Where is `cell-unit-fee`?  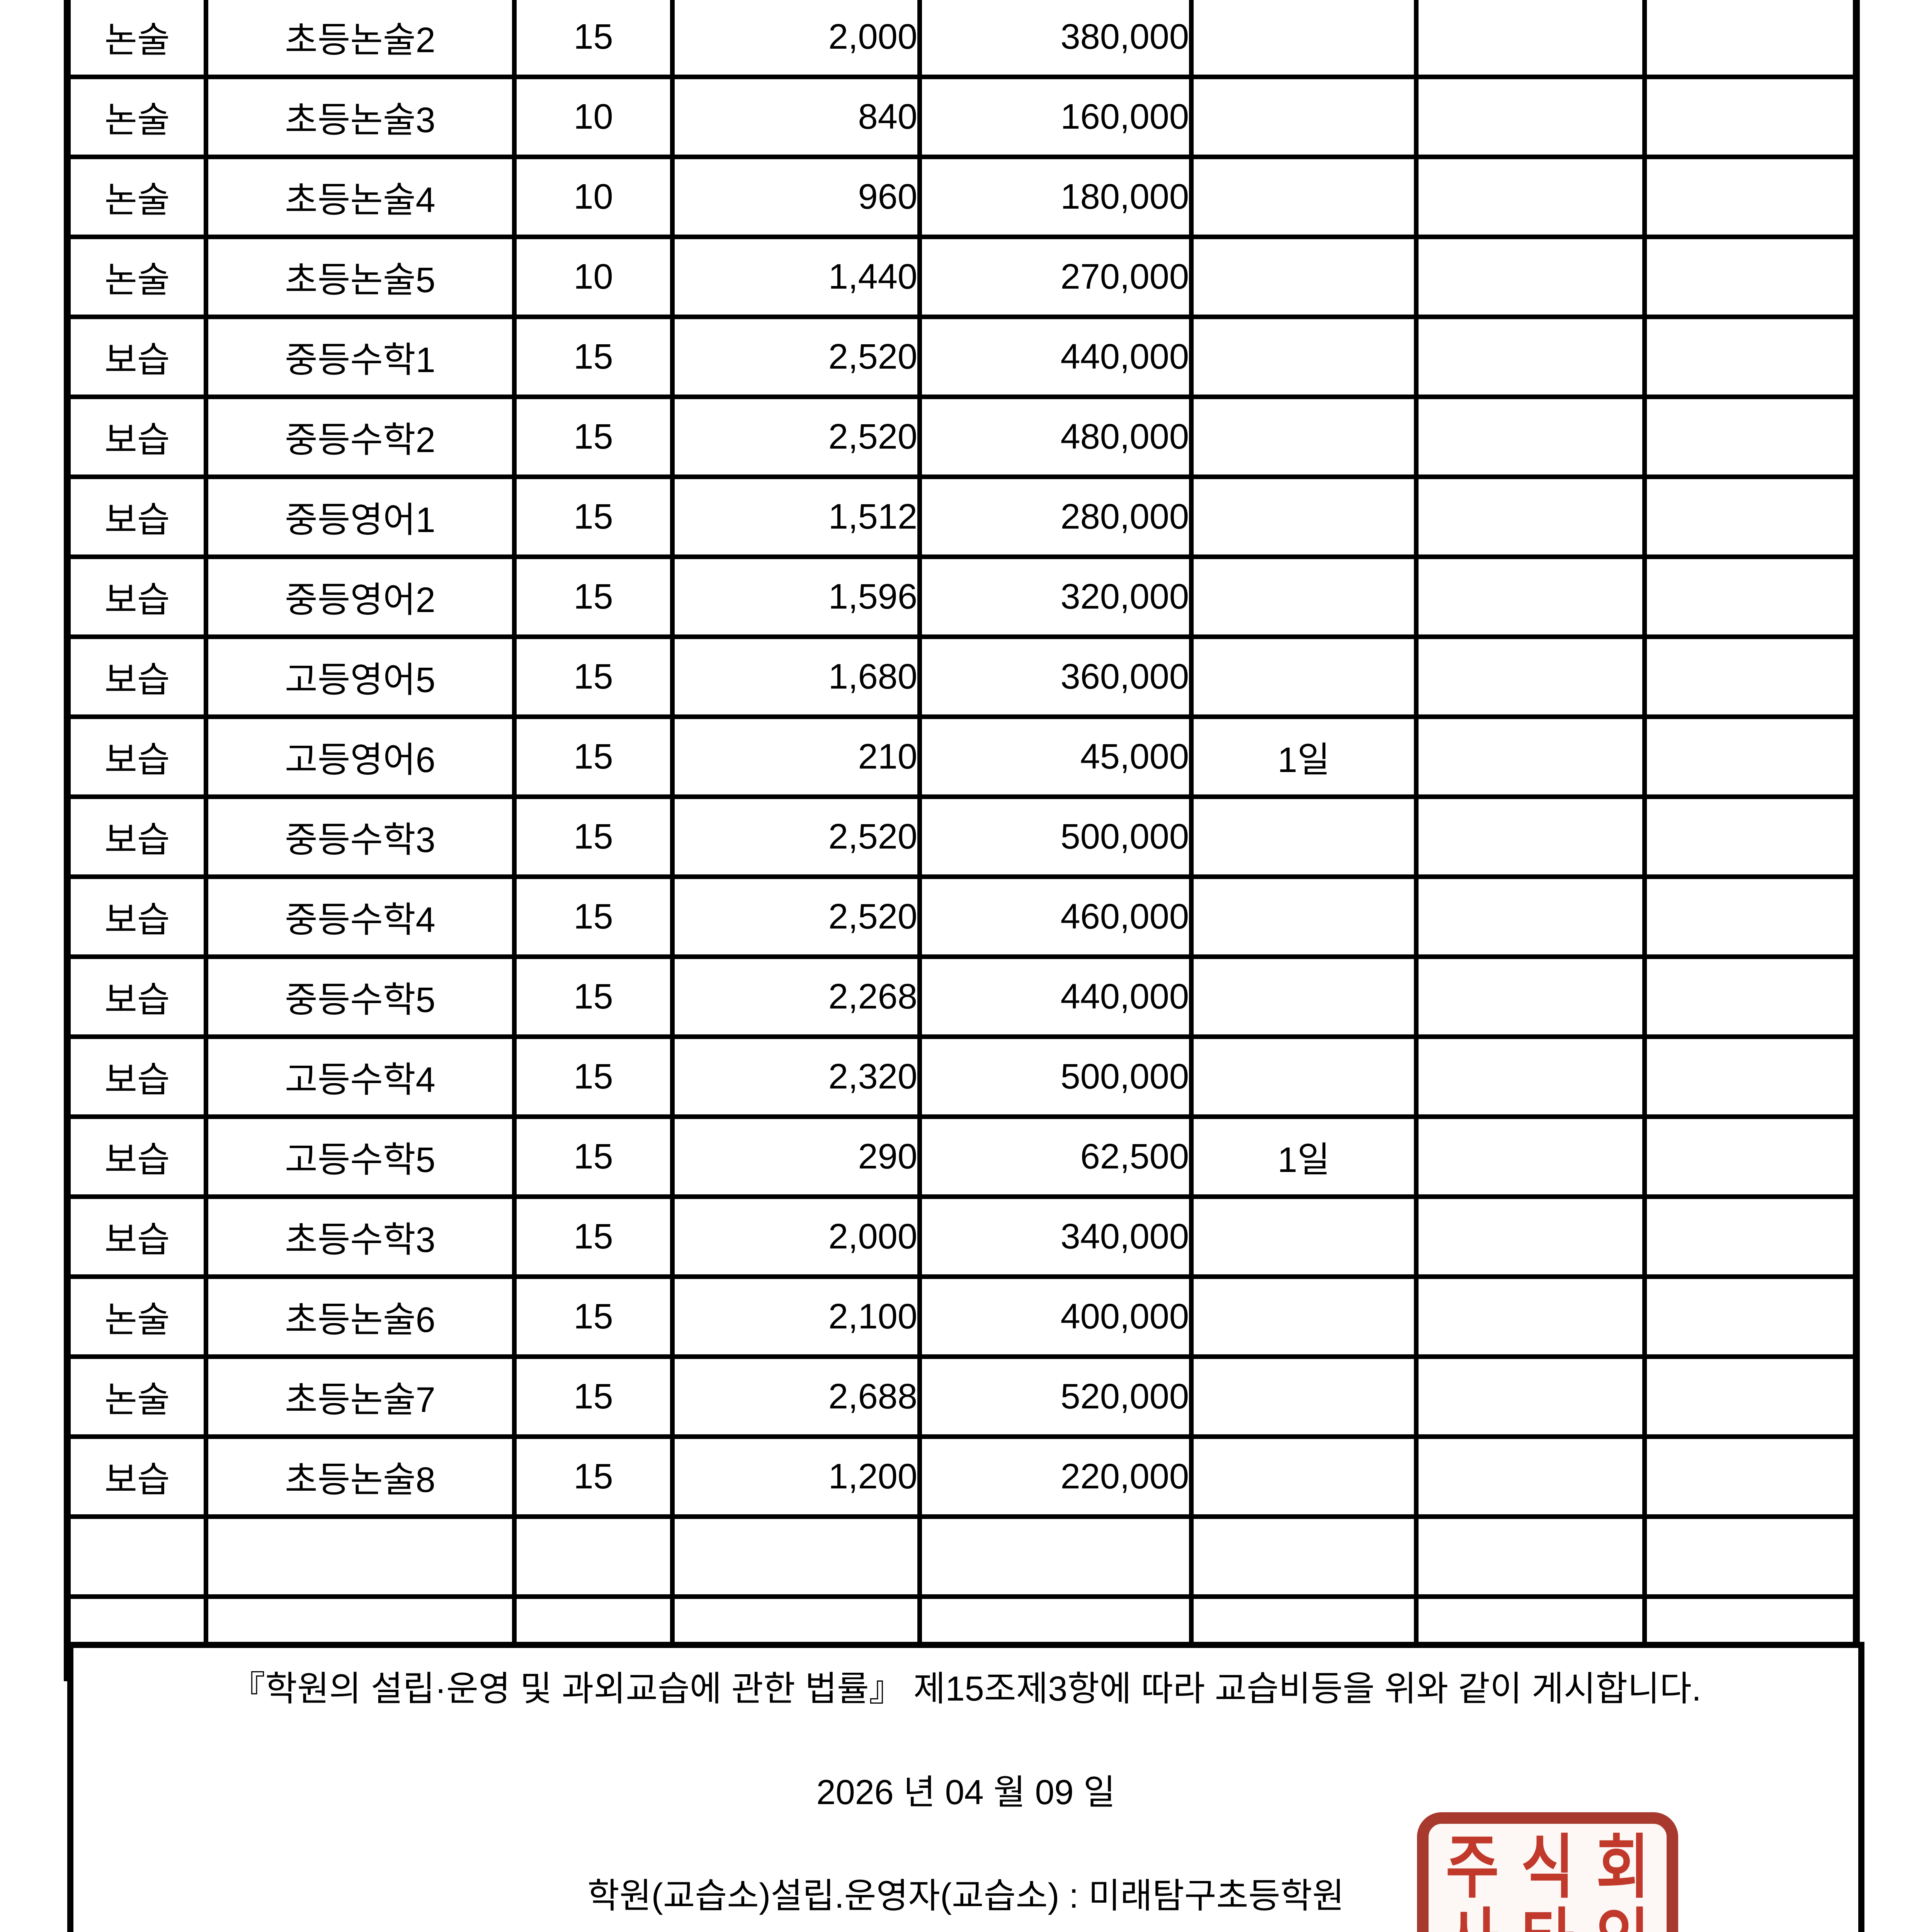 cell-unit-fee is located at coordinates (796, 1556).